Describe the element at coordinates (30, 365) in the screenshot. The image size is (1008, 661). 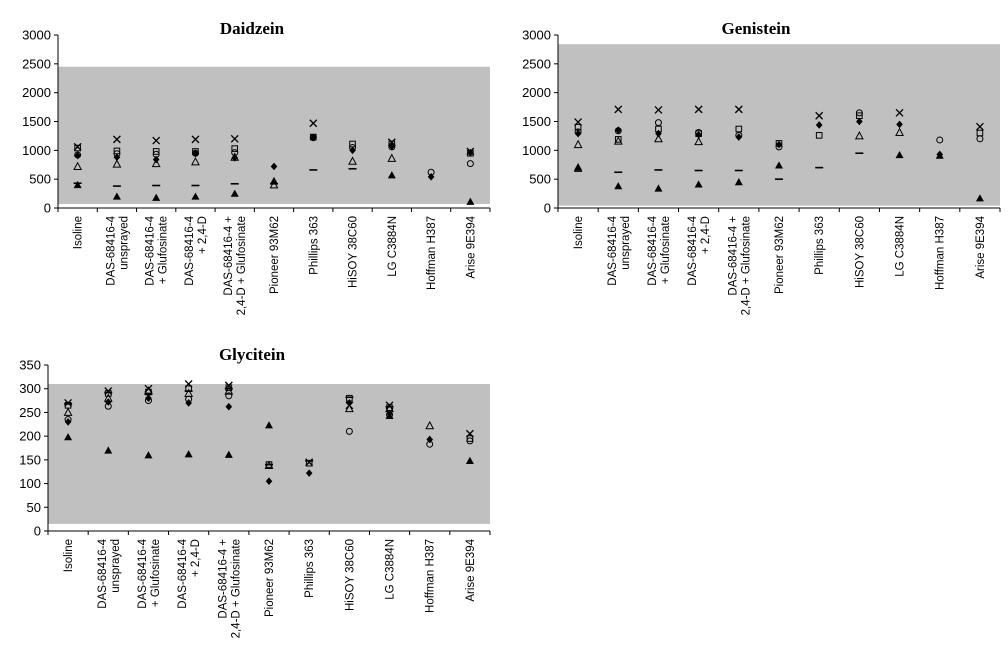
I see `glycitein-y-tick-label-350: 350` at that location.